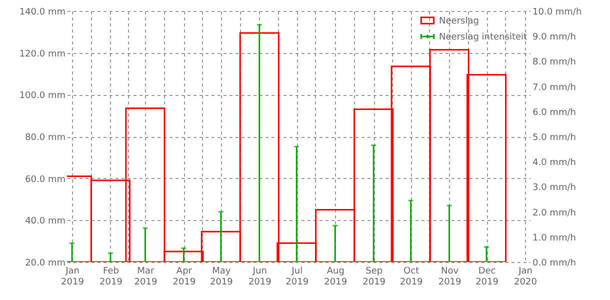 The image size is (610, 300). I want to click on y2-tick-label: 0.0 mm/h, so click(554, 263).